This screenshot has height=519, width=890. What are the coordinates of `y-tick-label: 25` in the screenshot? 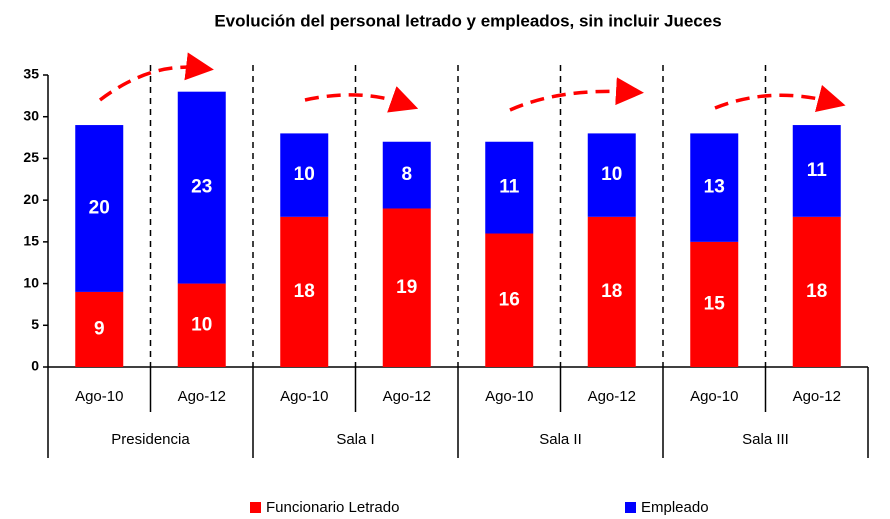 It's located at (31, 157).